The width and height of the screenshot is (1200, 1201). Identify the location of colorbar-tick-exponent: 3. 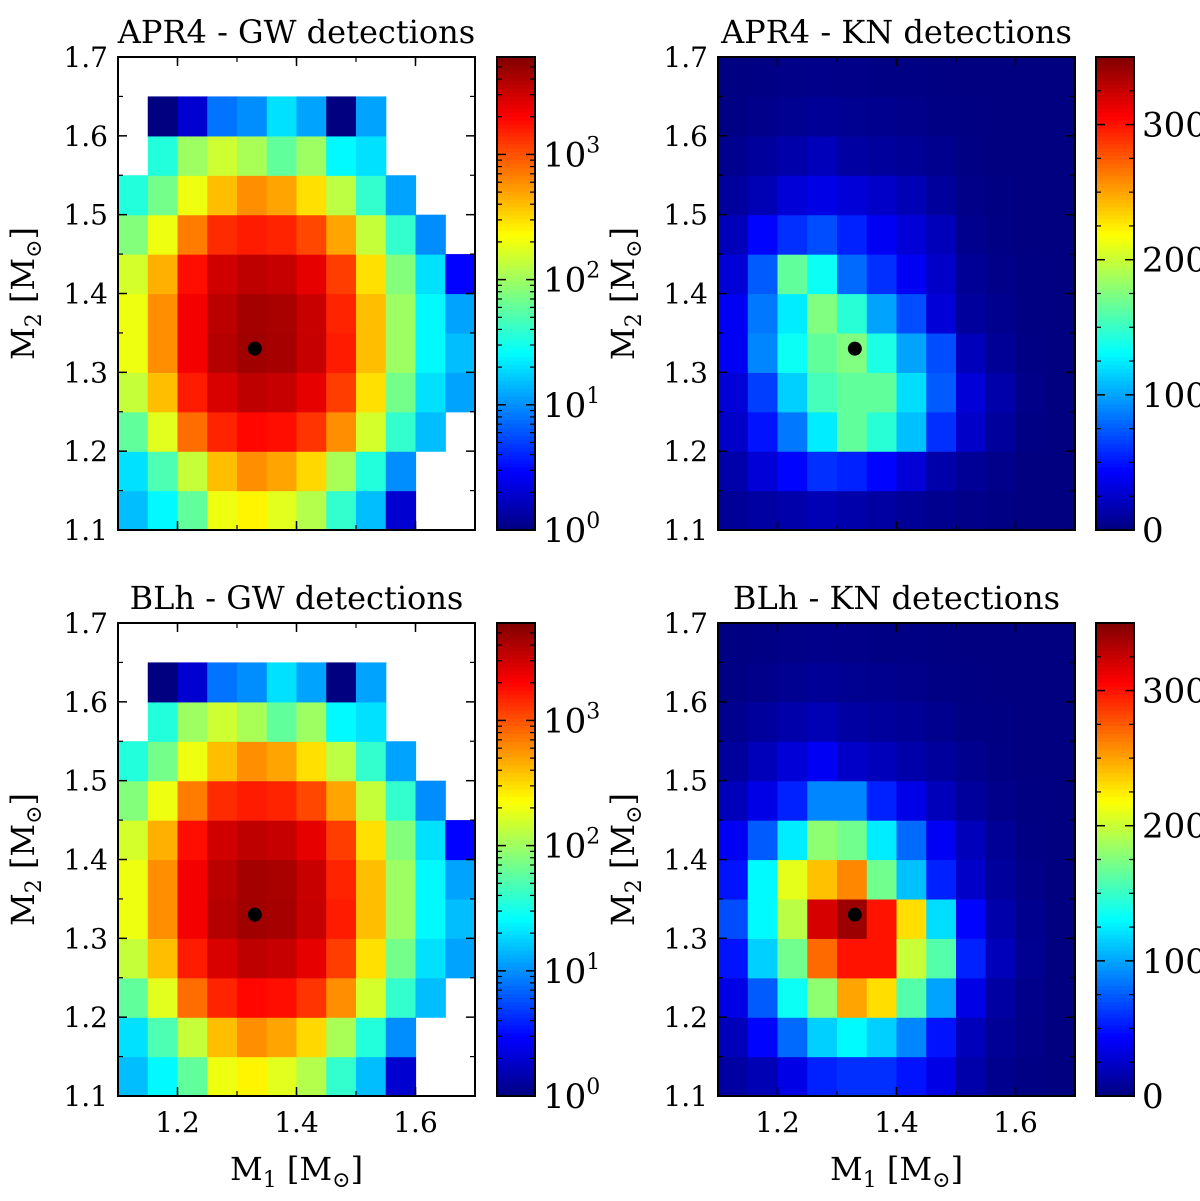
(593, 711).